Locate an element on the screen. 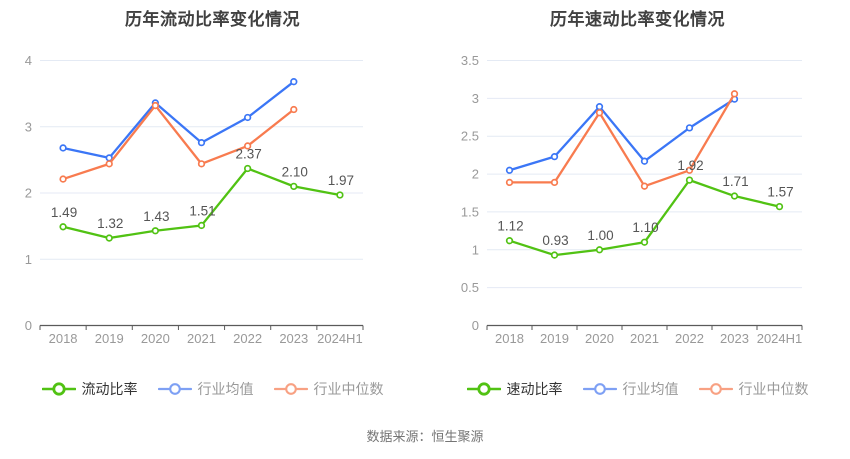 This screenshot has height=459, width=850. data-label: 1.12 is located at coordinates (510, 226).